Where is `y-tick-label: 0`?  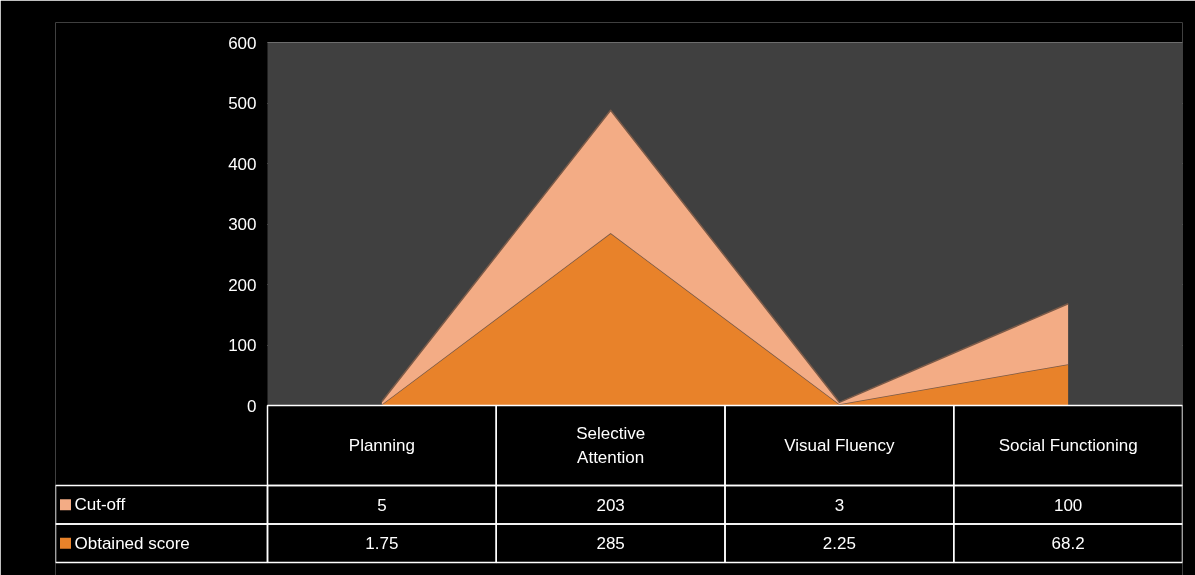 y-tick-label: 0 is located at coordinates (252, 406).